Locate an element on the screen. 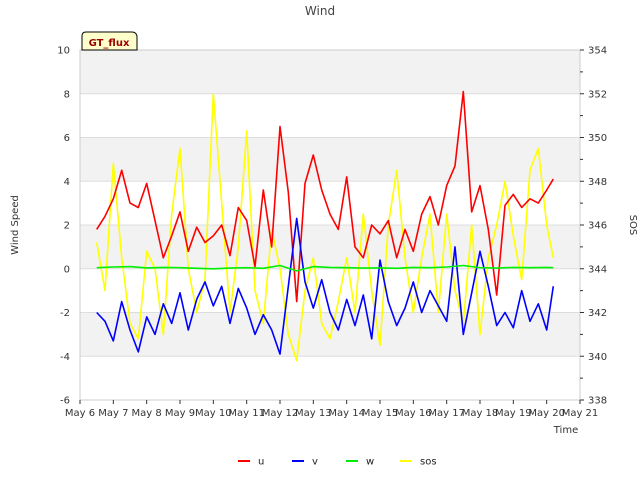 The width and height of the screenshot is (640, 480). y2-tick-label: 350 is located at coordinates (597, 138).